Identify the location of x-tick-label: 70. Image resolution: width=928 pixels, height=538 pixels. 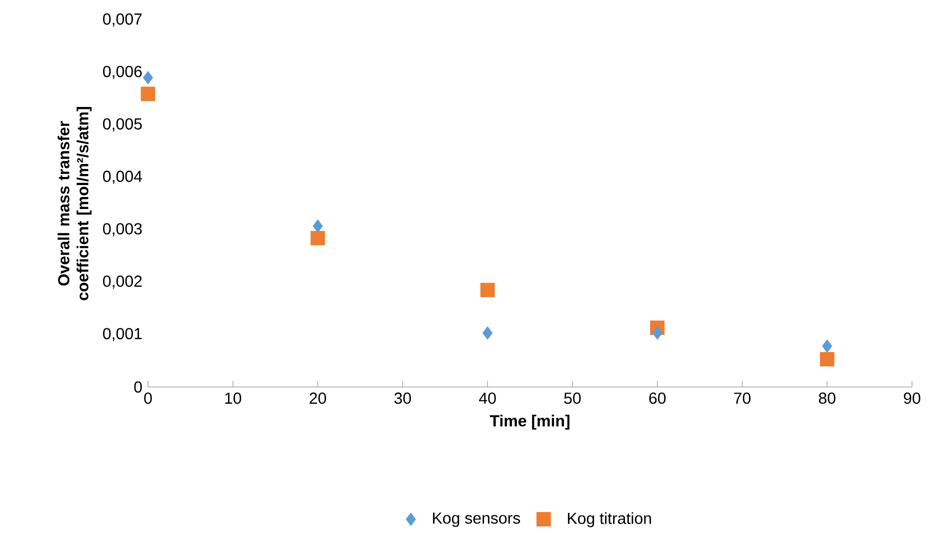
(742, 398).